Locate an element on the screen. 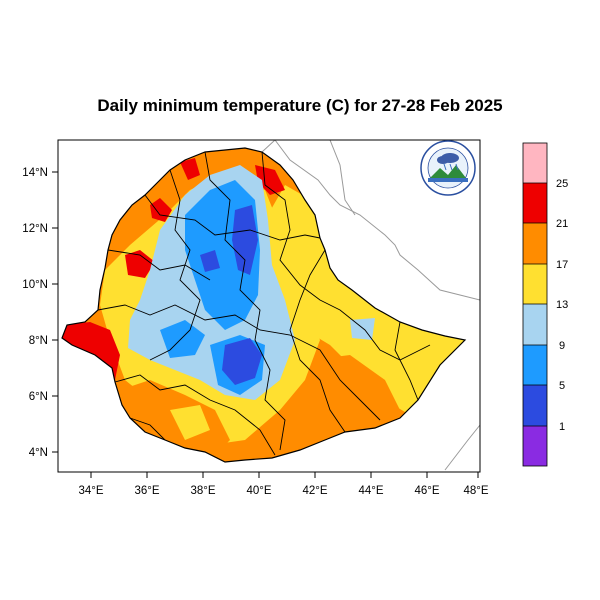 Image resolution: width=600 pixels, height=600 pixels. central-1-patch is located at coordinates (210, 261).